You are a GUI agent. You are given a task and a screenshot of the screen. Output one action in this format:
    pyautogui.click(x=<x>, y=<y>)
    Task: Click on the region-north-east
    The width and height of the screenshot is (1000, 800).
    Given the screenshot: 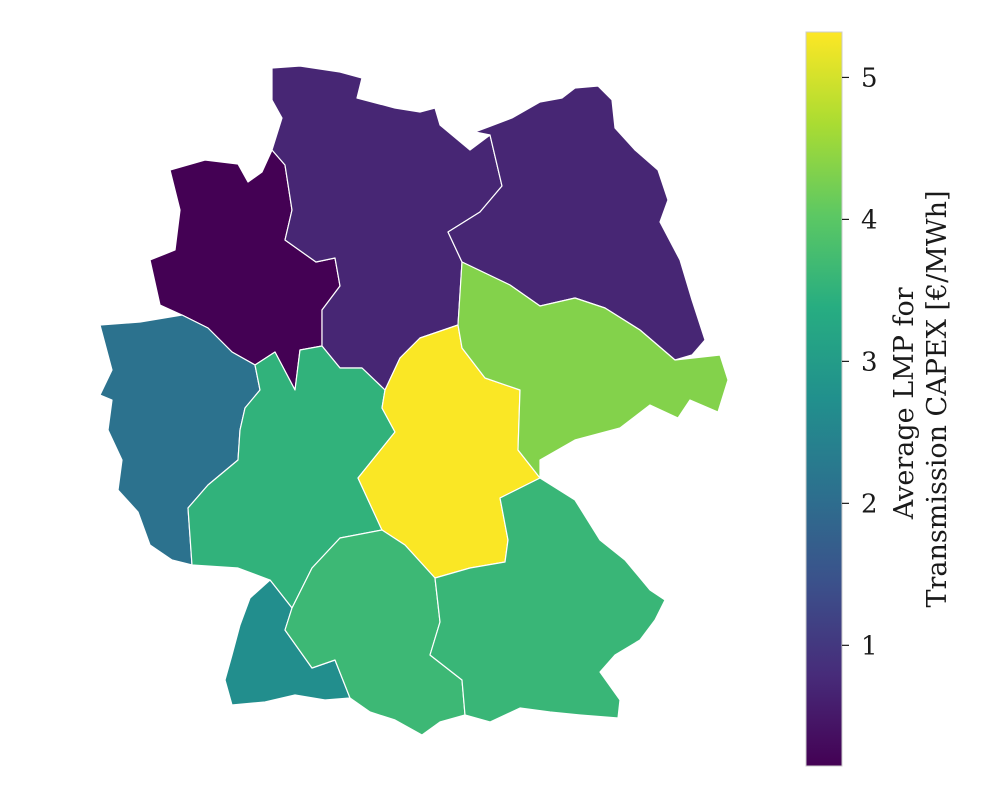 What is the action you would take?
    pyautogui.click(x=576, y=223)
    